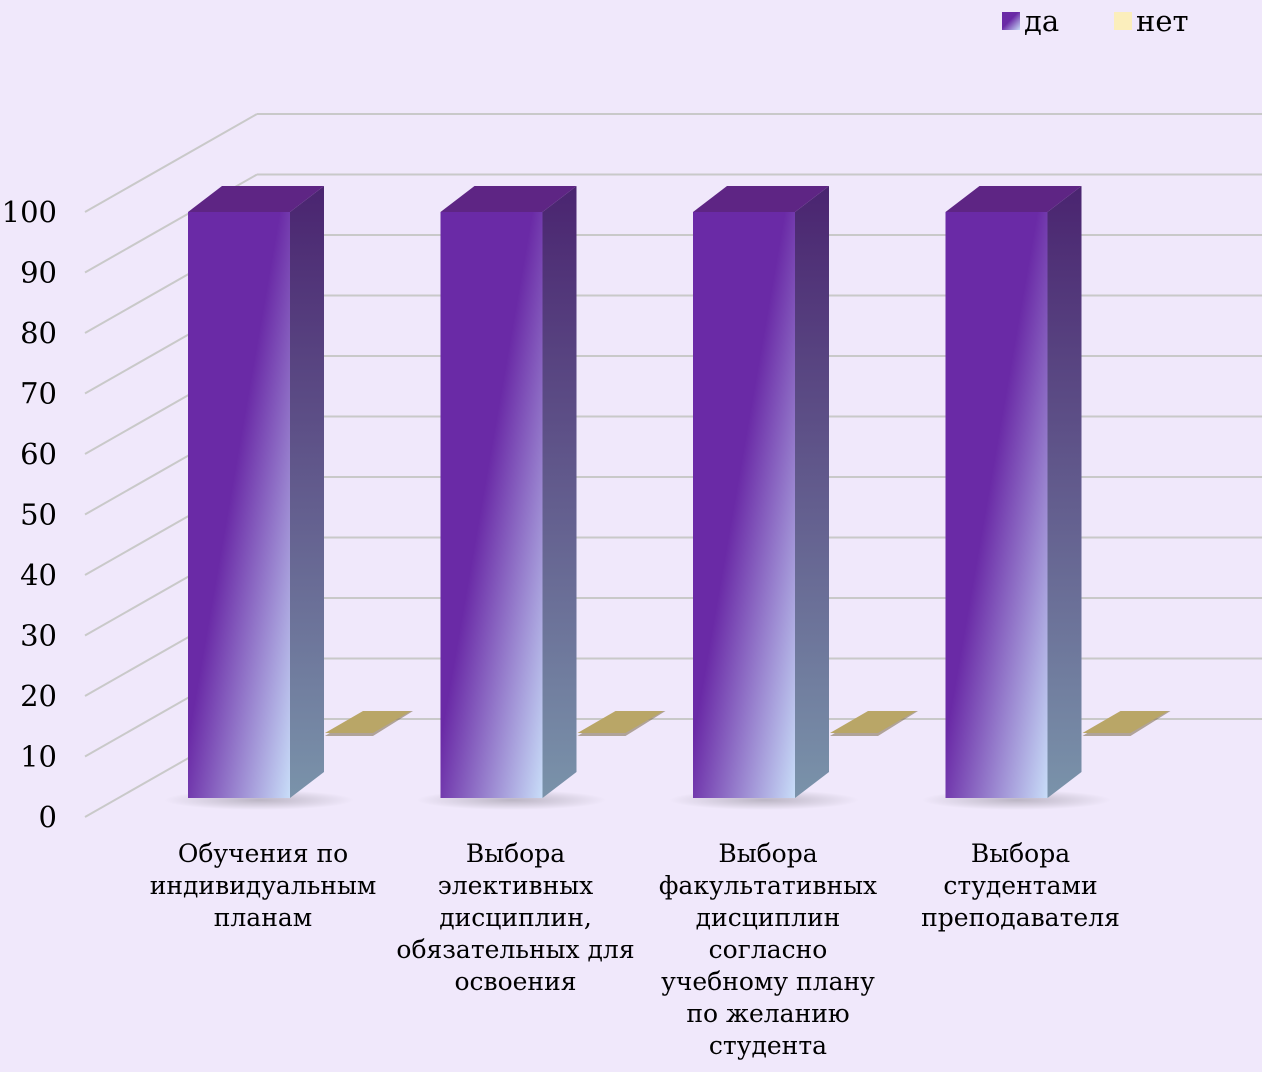 This screenshot has height=1072, width=1262. Describe the element at coordinates (38, 515) in the screenshot. I see `y-tick-label: 50` at that location.